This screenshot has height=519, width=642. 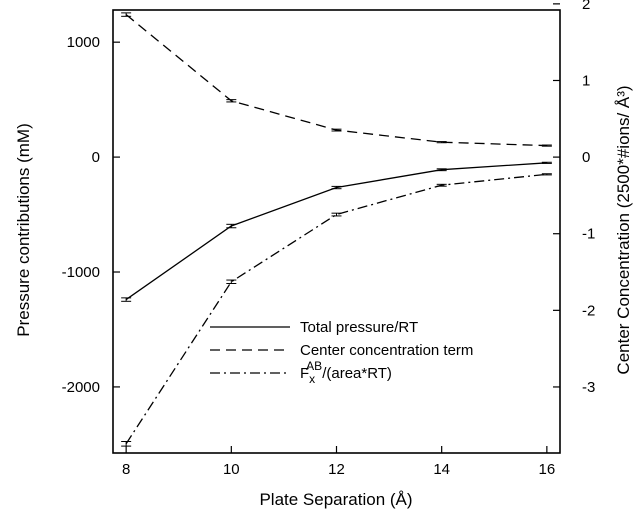 I want to click on x-tick-label: 12, so click(x=336, y=469).